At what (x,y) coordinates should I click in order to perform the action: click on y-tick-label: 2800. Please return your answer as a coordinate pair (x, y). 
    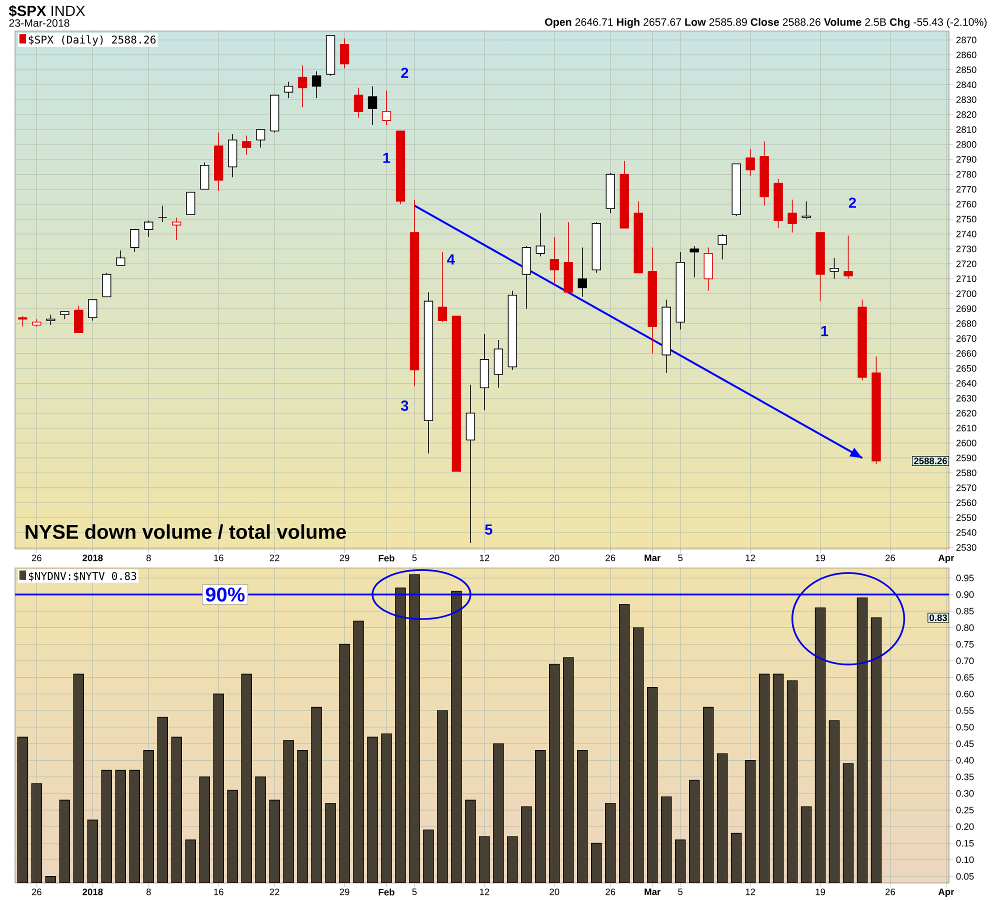
    Looking at the image, I should click on (966, 144).